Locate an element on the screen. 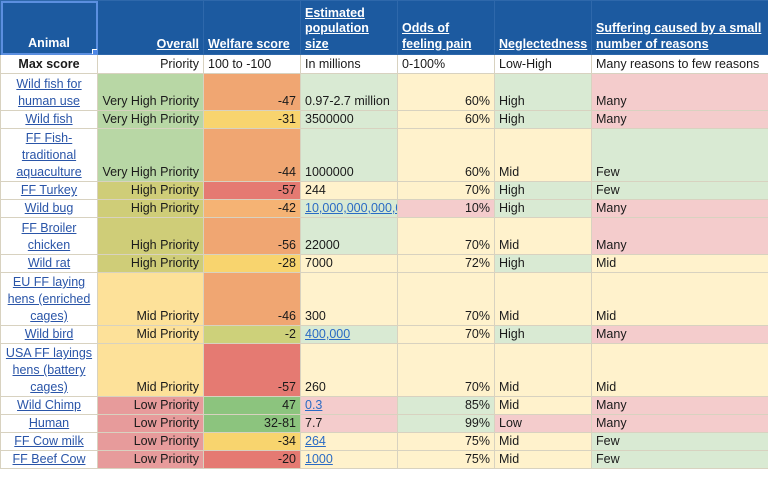 The image size is (768, 478). cell-pain-odds: 85% is located at coordinates (446, 405).